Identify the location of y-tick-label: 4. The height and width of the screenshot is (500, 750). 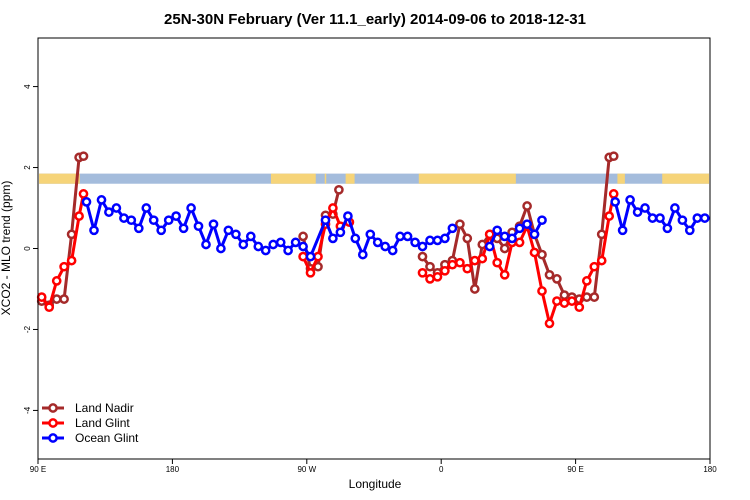
(27, 86).